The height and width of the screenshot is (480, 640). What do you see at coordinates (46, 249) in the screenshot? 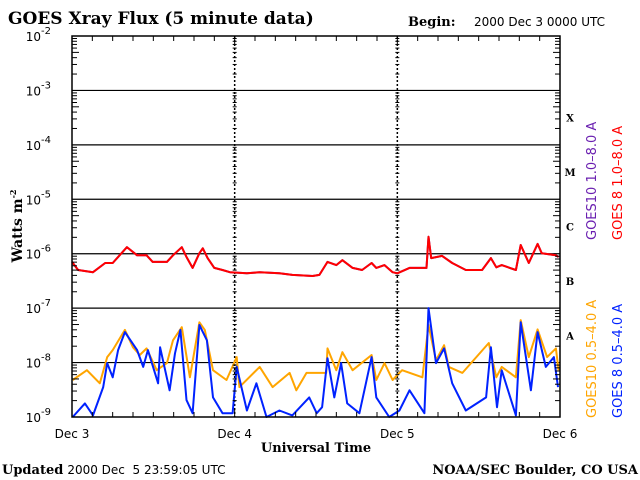
I see `y-tick-exponent: -6` at bounding box center [46, 249].